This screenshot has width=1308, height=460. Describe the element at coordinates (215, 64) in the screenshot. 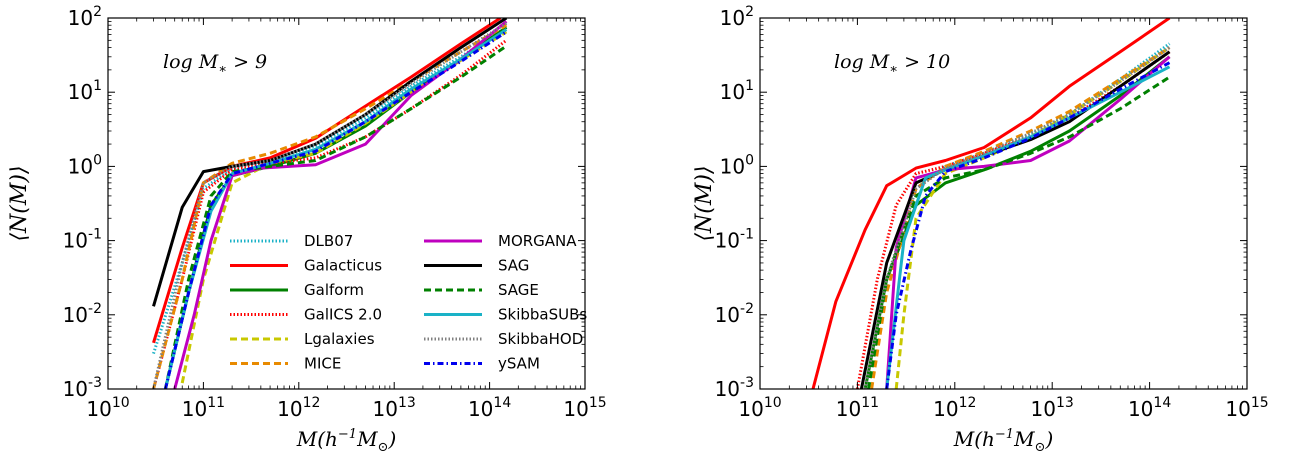

I see `panel-annotation: log M∗ > 9` at that location.